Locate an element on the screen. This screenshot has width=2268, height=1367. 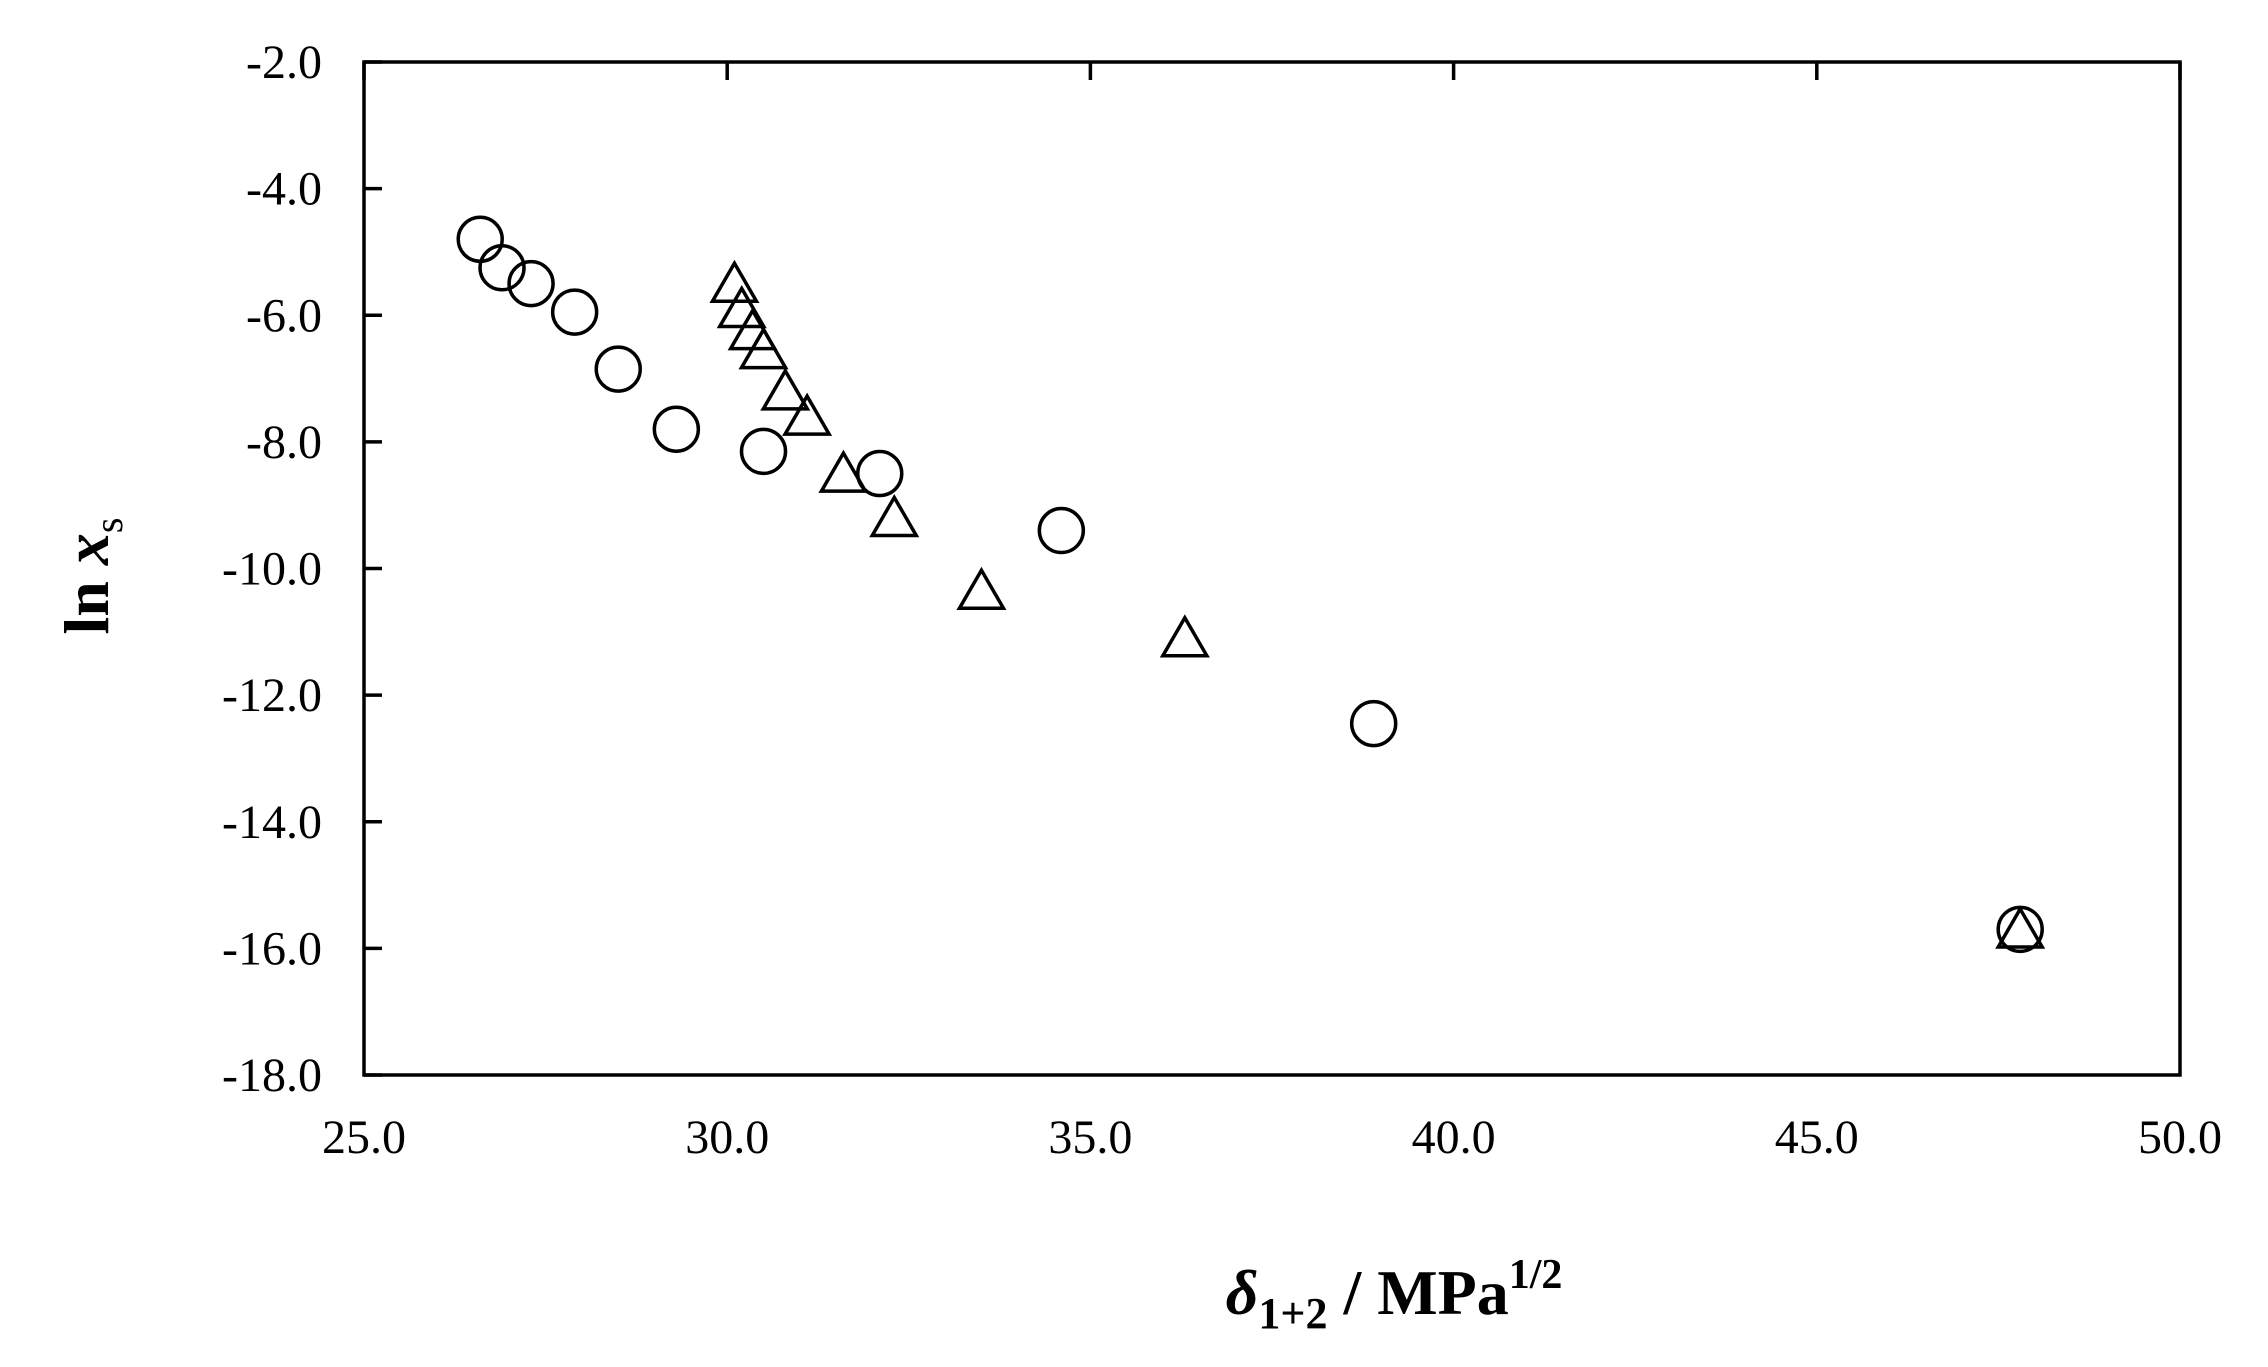
y-tick-label: -14.0 is located at coordinates (272, 822).